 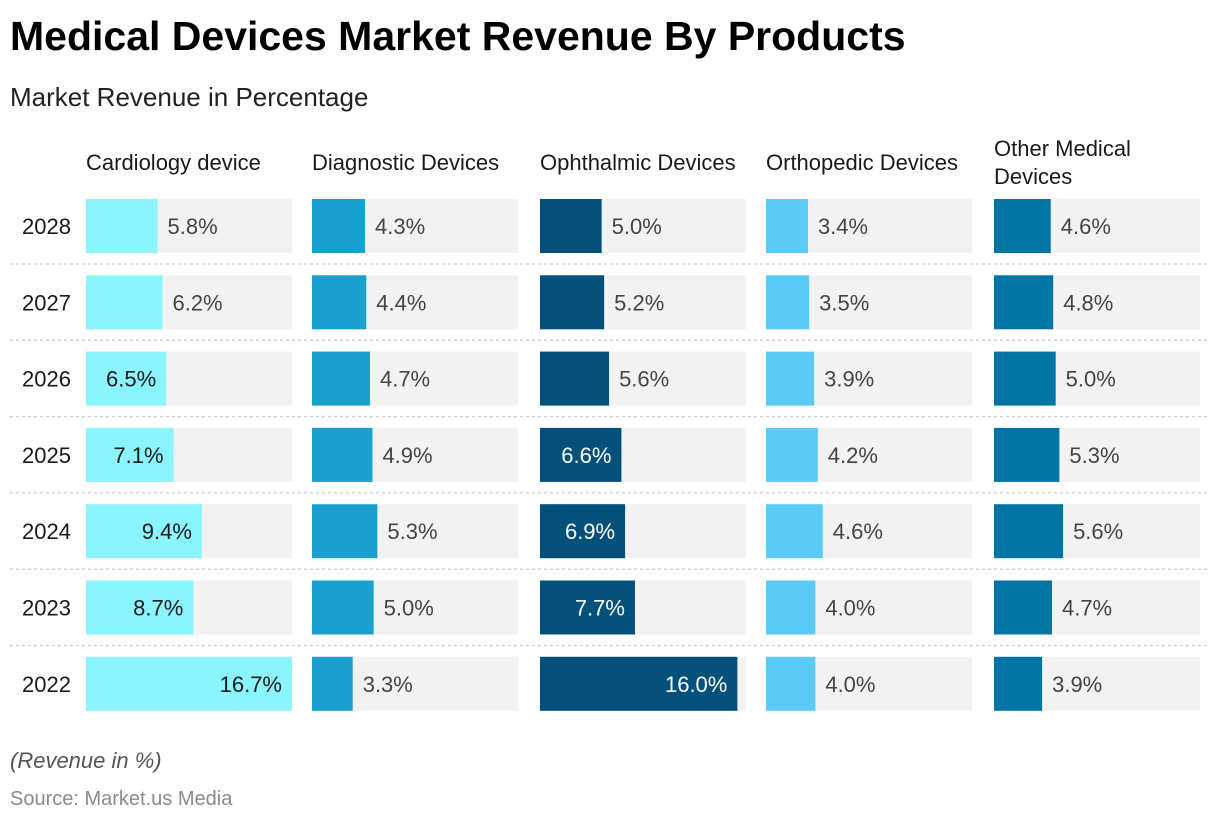 I want to click on revenue-note: (Revenue in %), so click(x=86, y=760).